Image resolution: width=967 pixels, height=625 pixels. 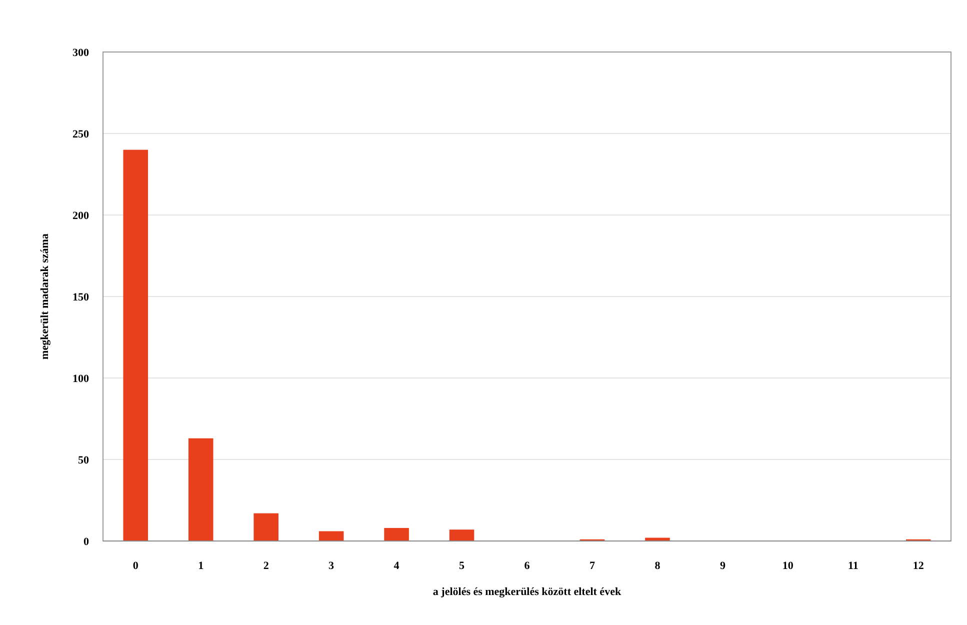 What do you see at coordinates (657, 566) in the screenshot?
I see `x-tick-label: 8` at bounding box center [657, 566].